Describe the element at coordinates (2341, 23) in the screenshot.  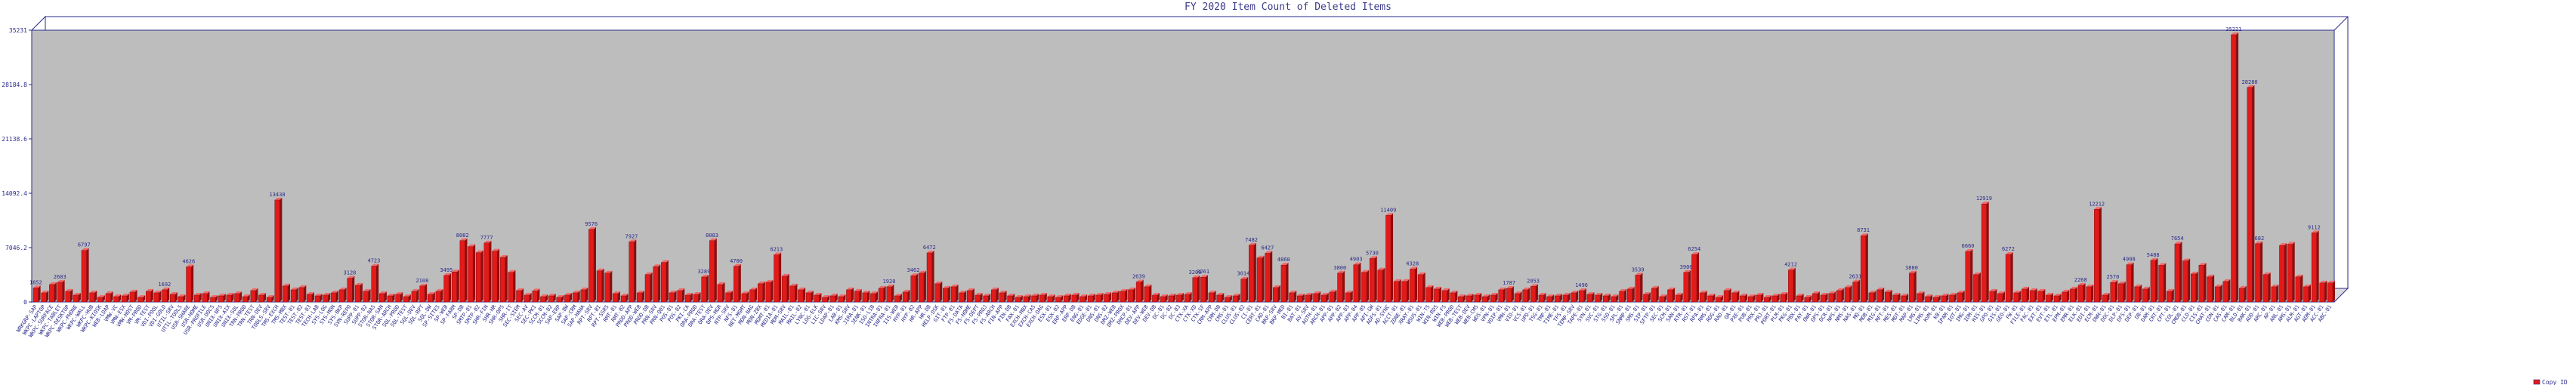
I see `frame-edge` at that location.